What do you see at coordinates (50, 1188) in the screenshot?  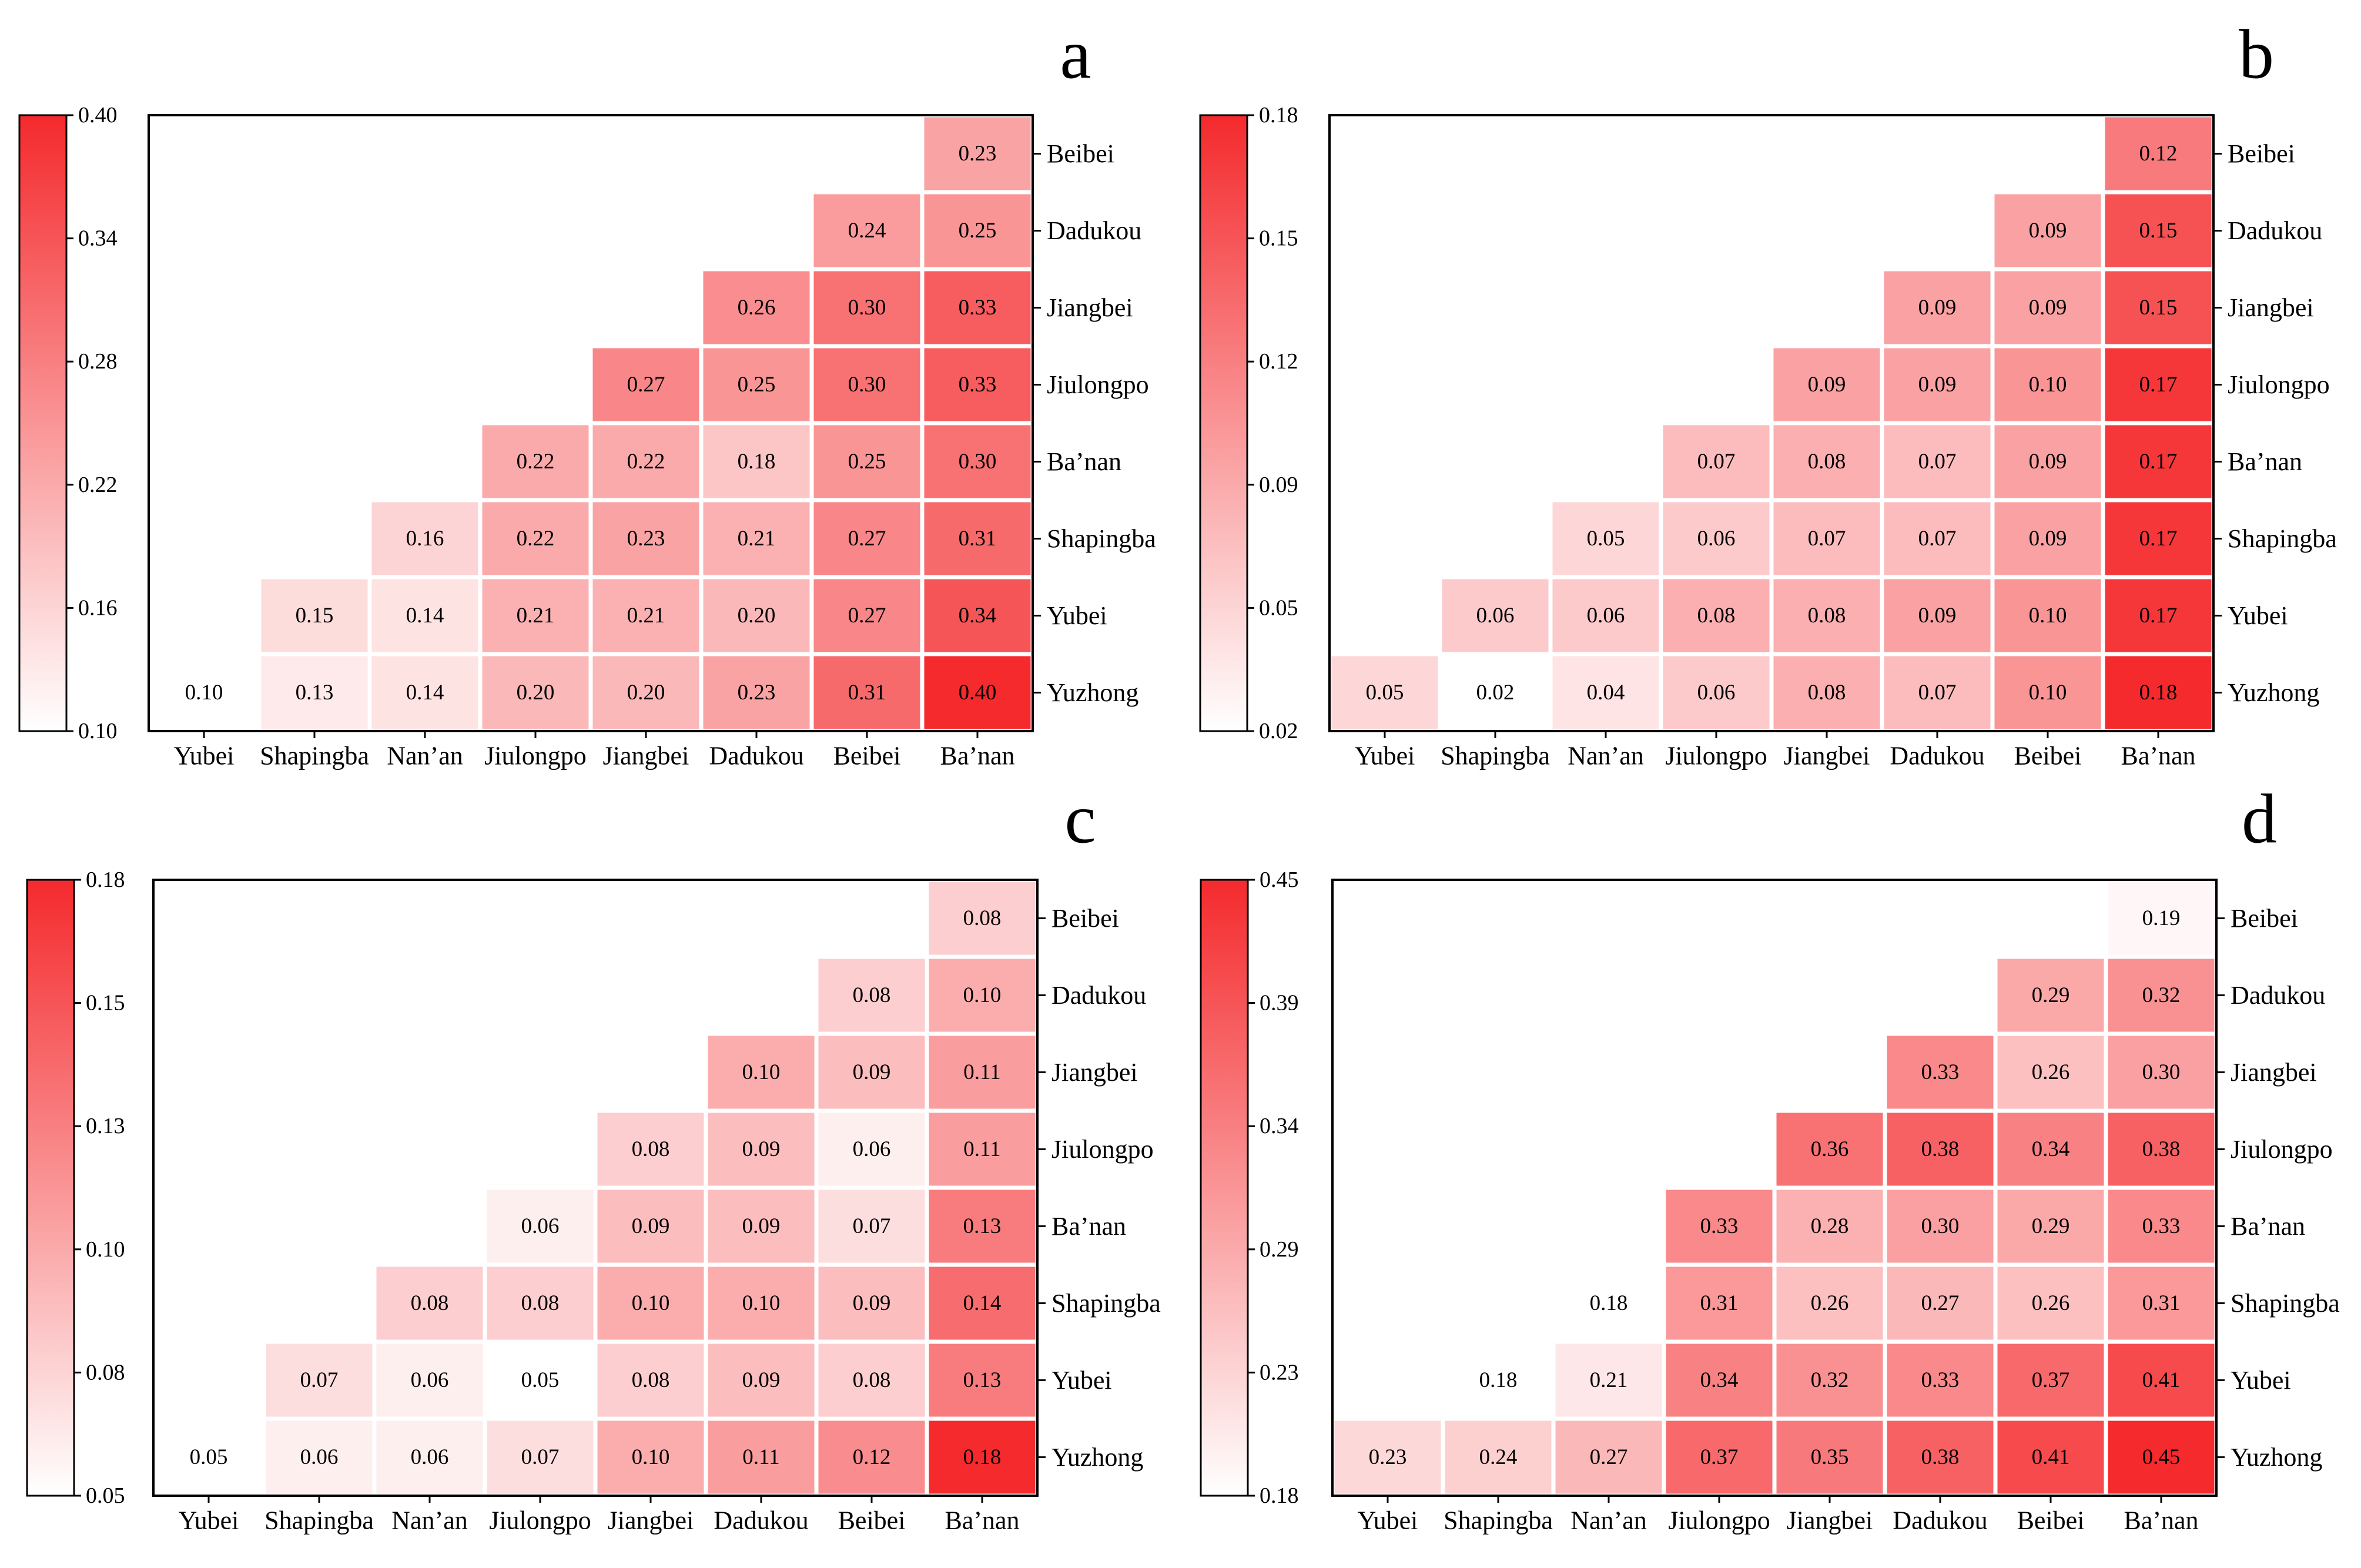 I see `colorbar` at bounding box center [50, 1188].